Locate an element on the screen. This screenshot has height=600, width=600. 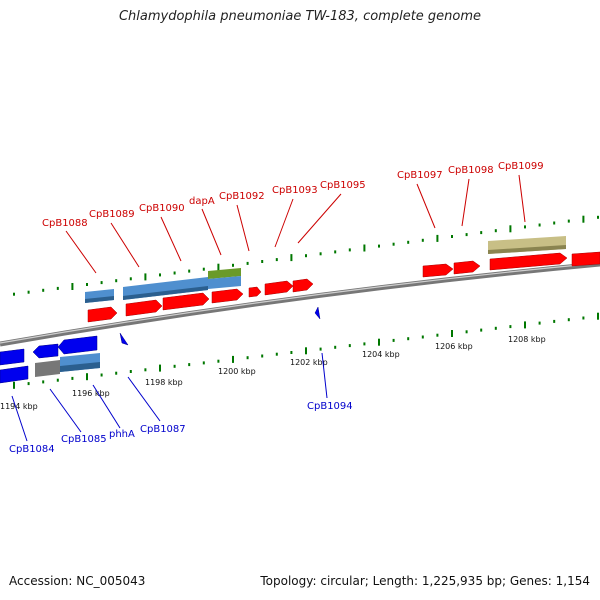
gene-label: CpB1098 is located at coordinates (471, 170).